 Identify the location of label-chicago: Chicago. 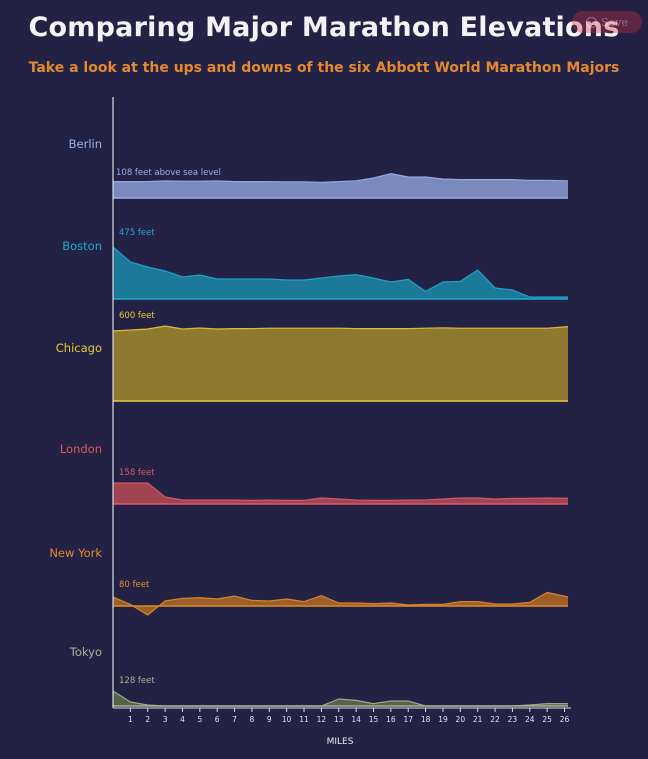
(79, 348).